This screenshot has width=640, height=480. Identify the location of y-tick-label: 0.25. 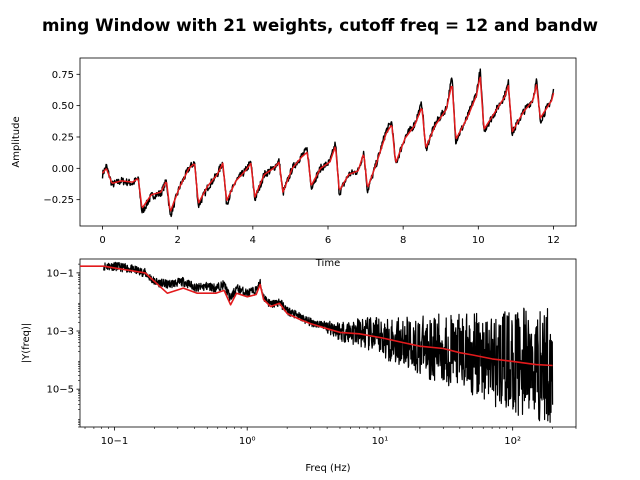
(63, 137).